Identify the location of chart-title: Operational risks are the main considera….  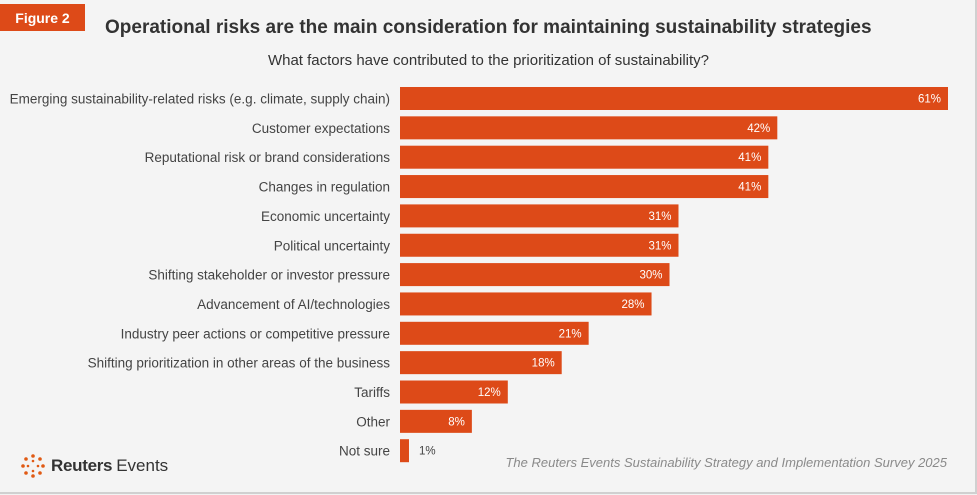
(488, 27).